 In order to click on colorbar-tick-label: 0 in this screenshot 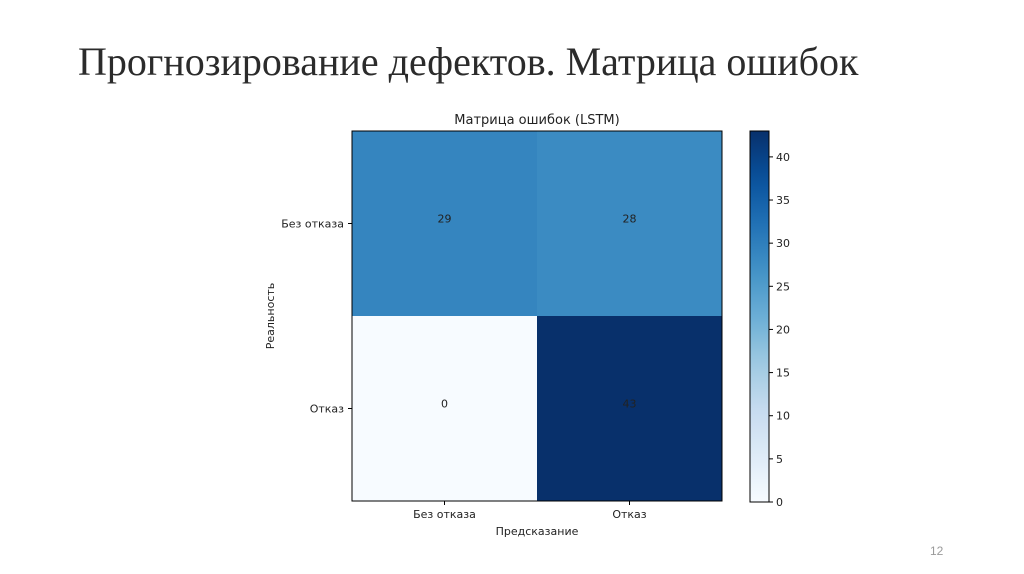, I will do `click(779, 502)`.